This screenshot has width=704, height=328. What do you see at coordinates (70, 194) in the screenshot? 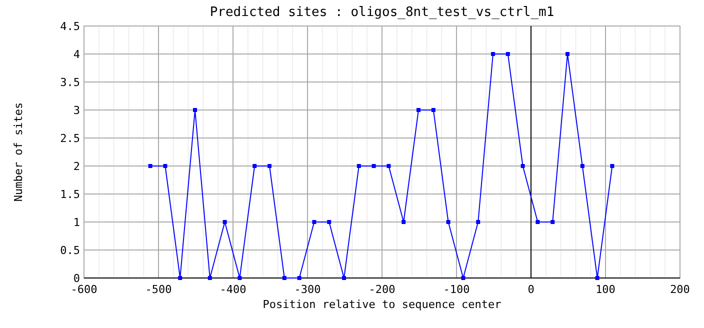
I see `y-tick-label: 1.5` at bounding box center [70, 194].